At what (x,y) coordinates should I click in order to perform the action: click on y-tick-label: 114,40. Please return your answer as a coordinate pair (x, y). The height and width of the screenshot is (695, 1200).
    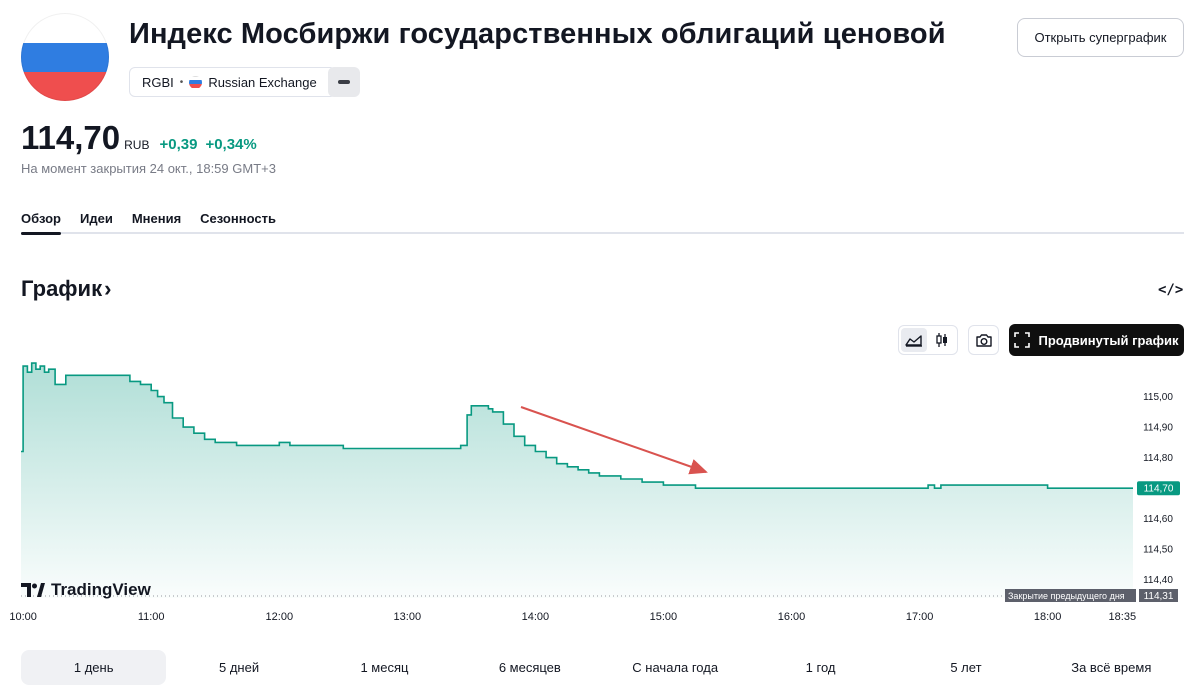
    Looking at the image, I should click on (1158, 580).